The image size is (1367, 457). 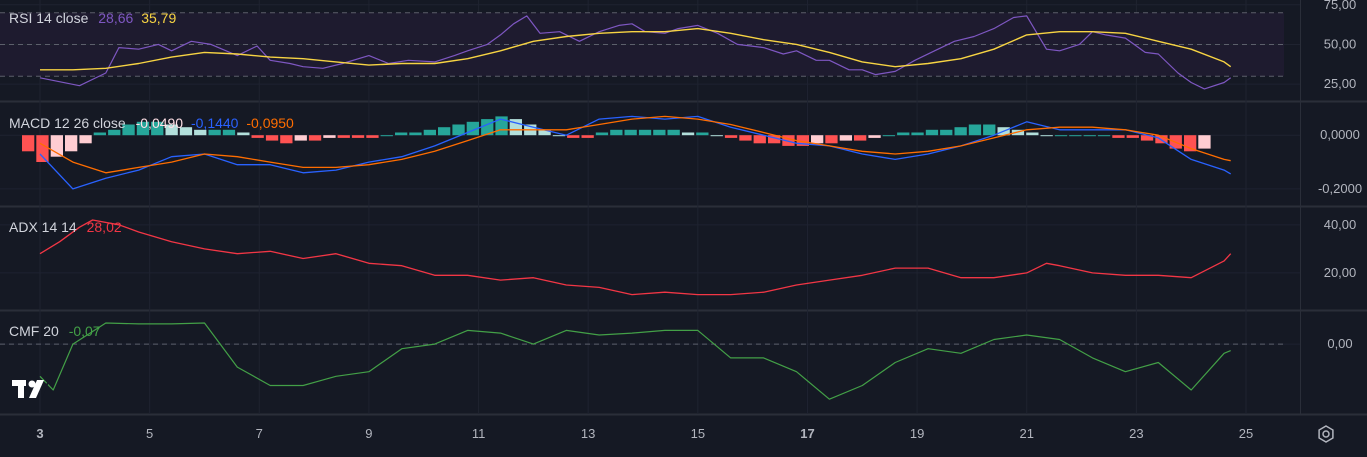 I want to click on x-tick-label: 19, so click(x=917, y=433).